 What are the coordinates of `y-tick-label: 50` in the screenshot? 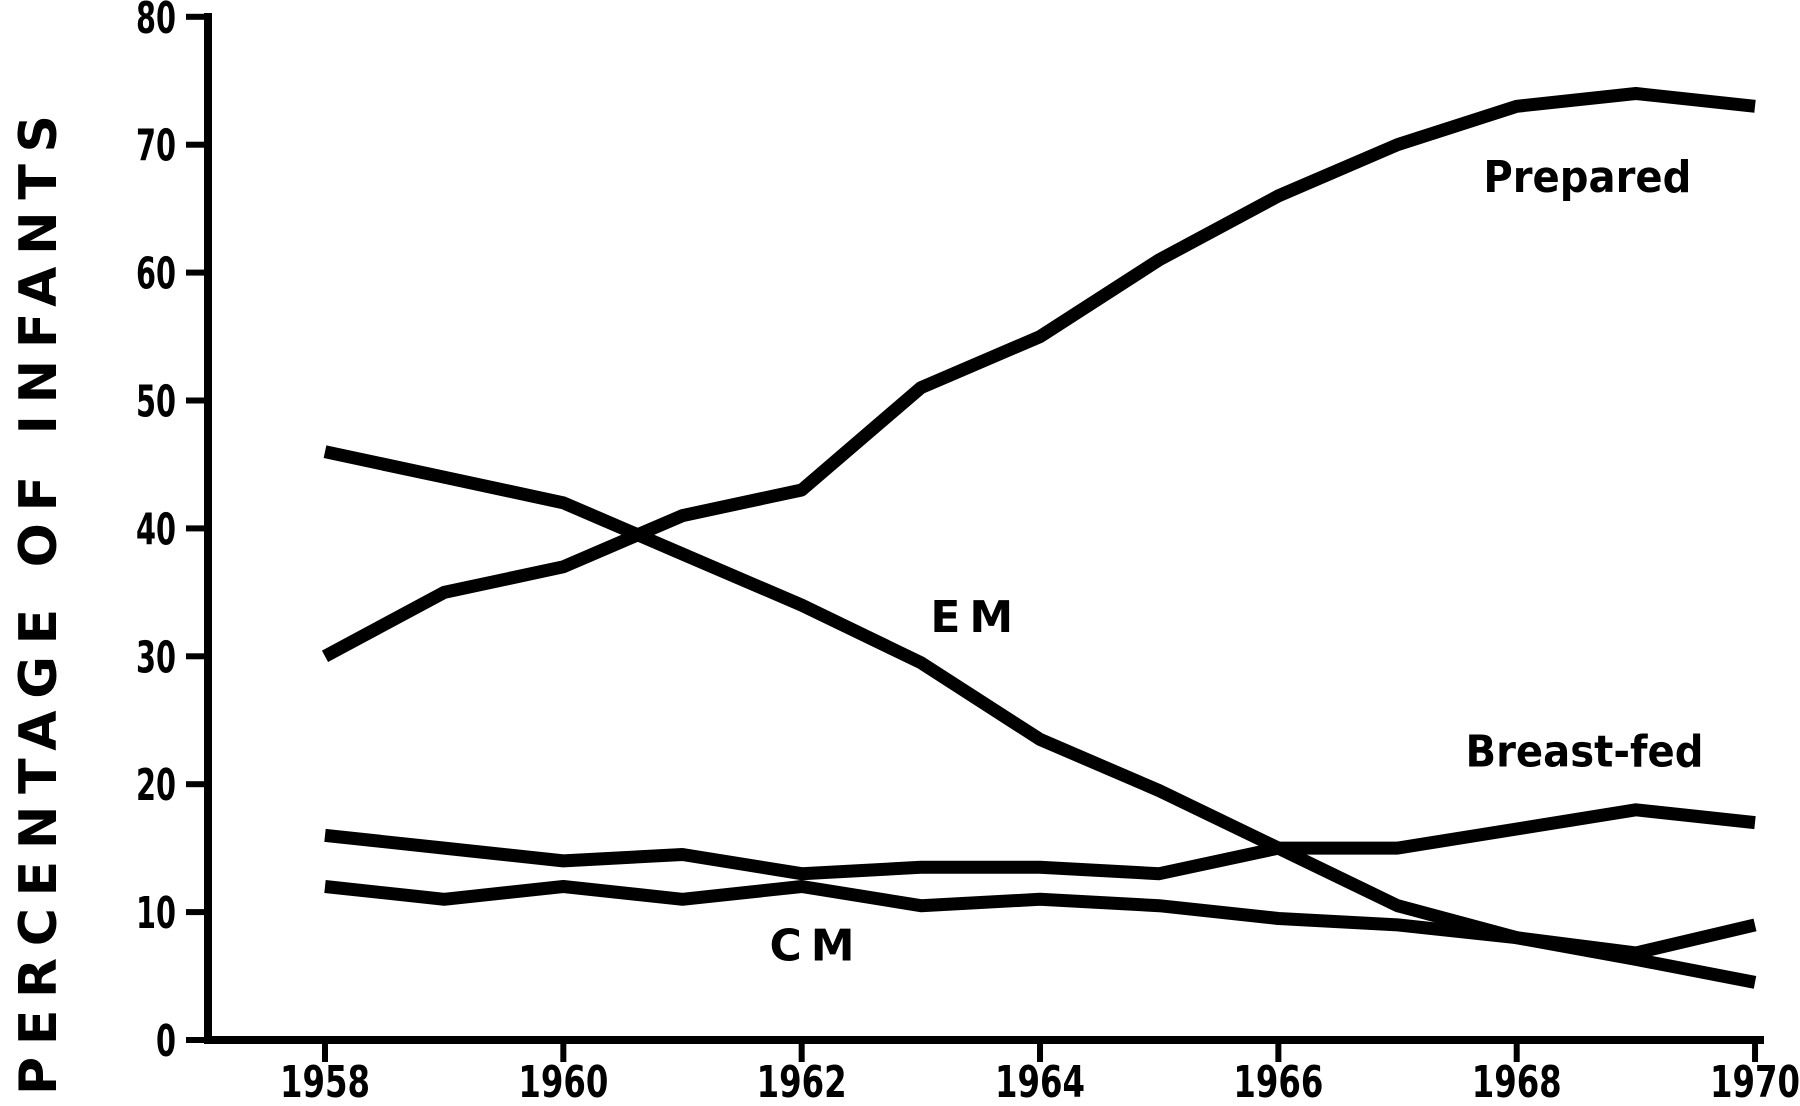 It's located at (156, 402).